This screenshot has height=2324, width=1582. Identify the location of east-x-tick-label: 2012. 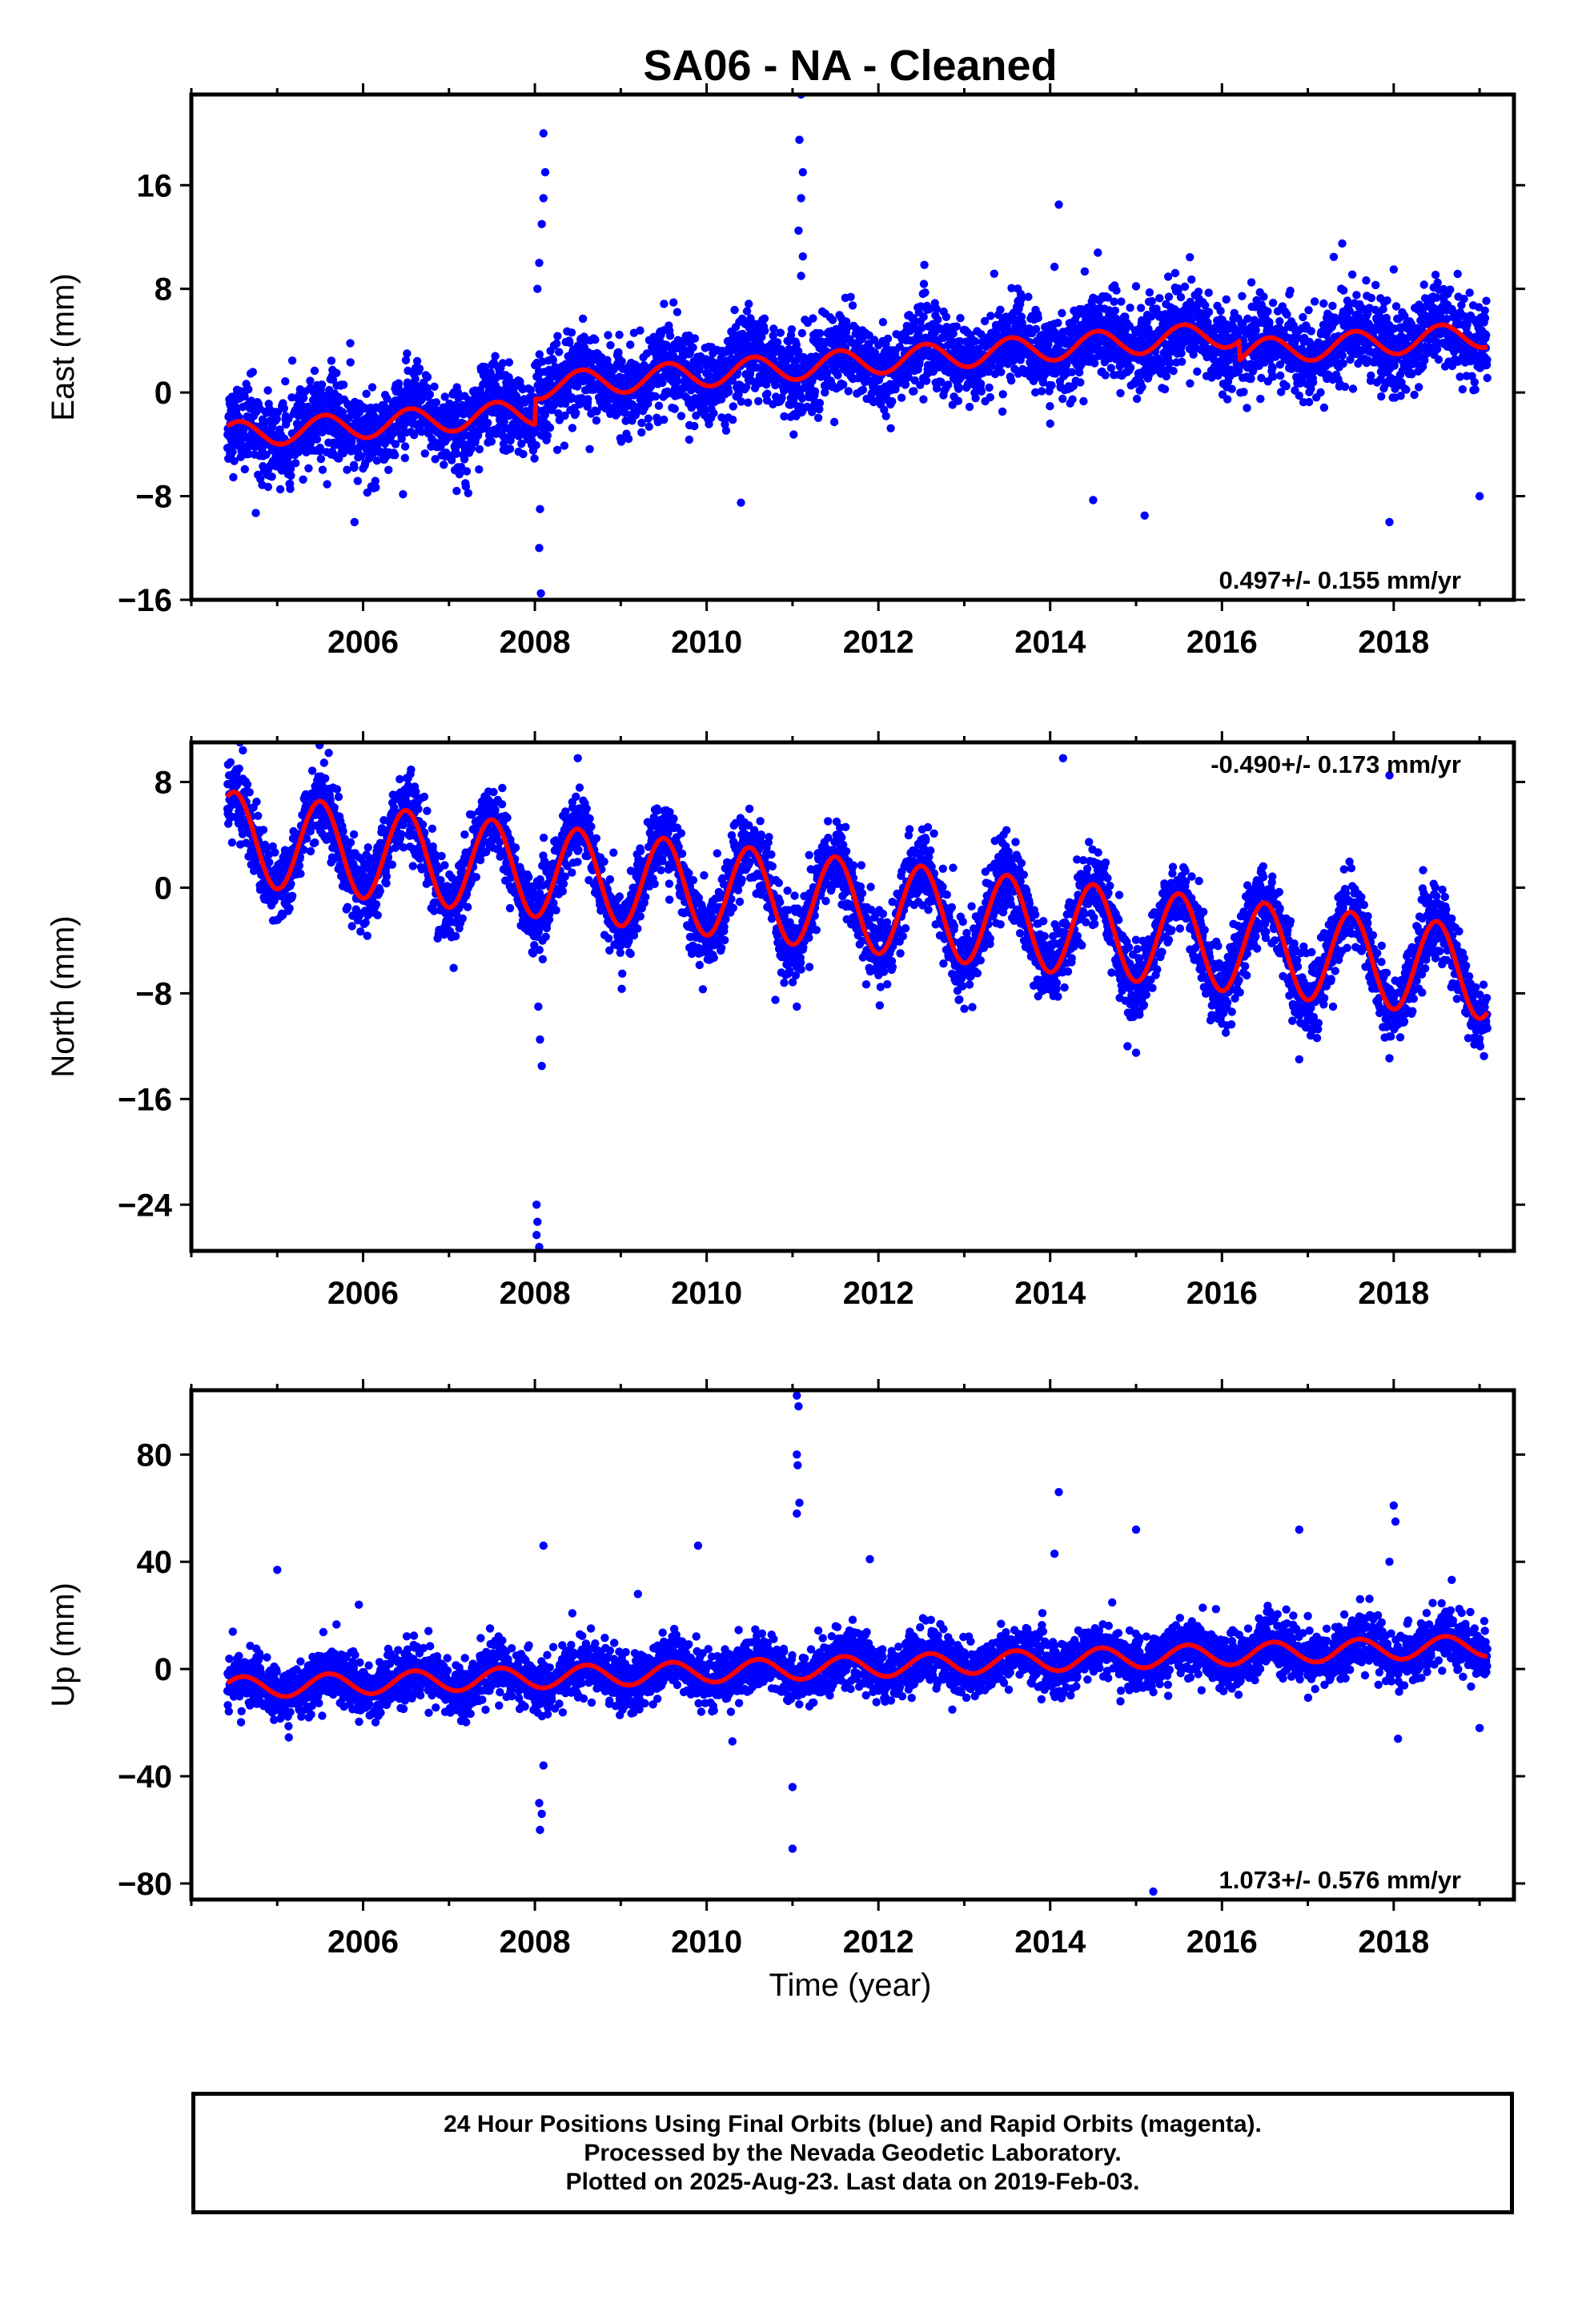
(878, 642).